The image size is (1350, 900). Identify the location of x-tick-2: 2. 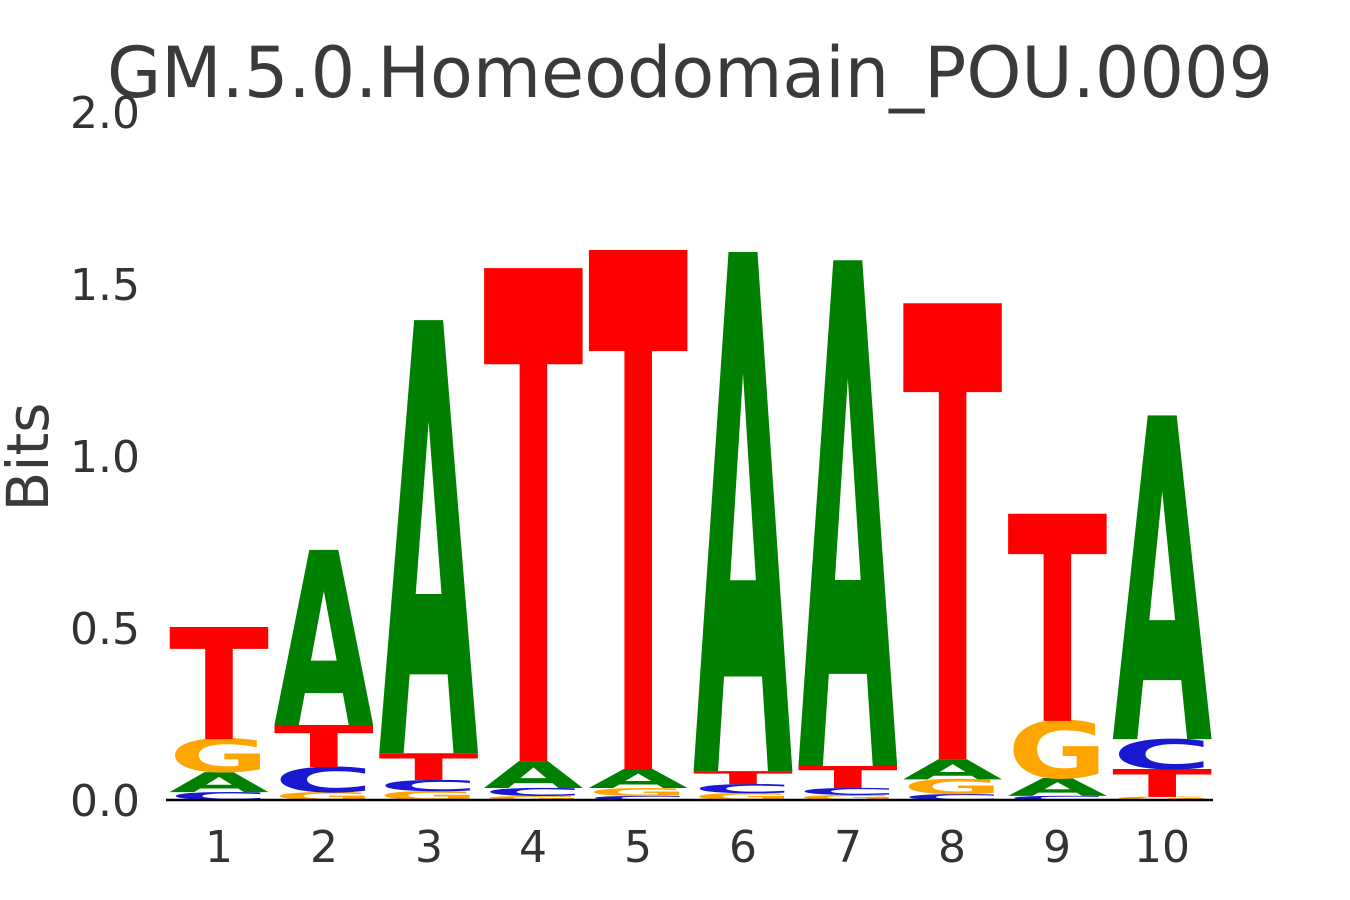
(324, 847).